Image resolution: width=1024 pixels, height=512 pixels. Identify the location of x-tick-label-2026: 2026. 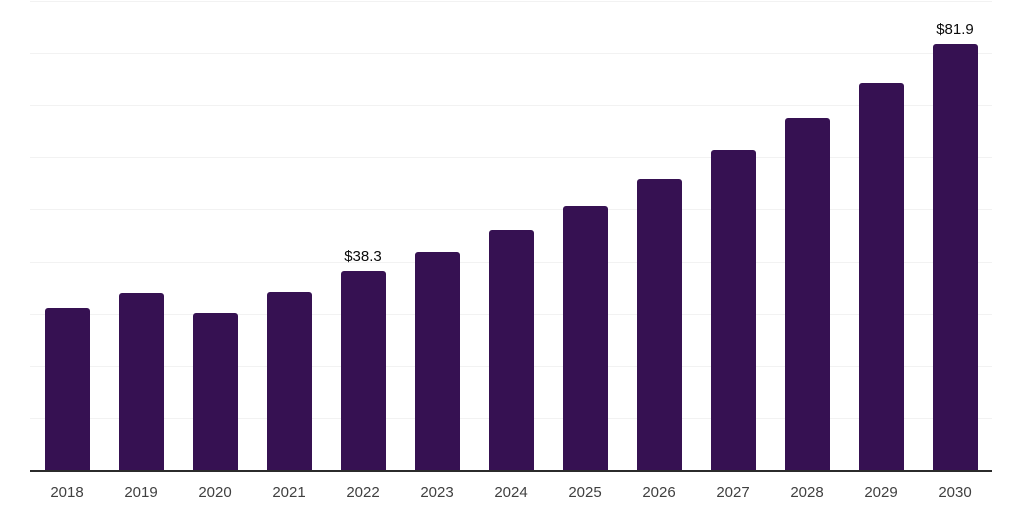
(659, 492).